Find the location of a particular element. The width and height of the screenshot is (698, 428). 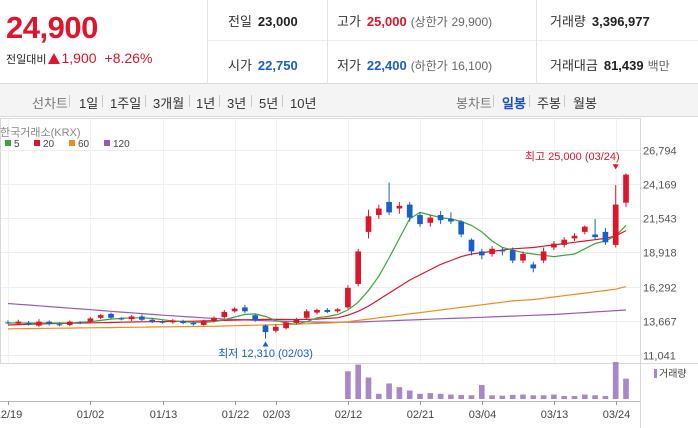

tab-10y: 10년 is located at coordinates (303, 103).